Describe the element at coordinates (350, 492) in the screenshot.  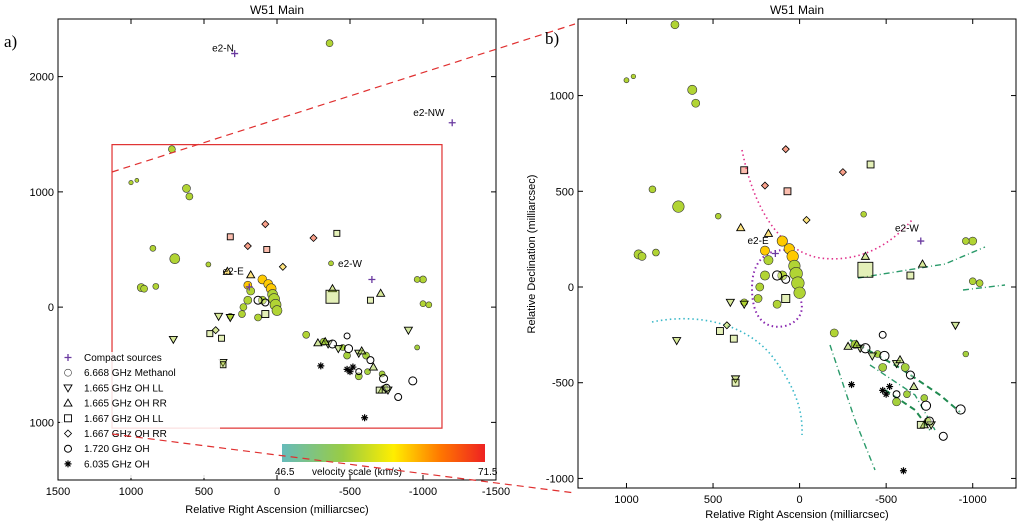
I see `a-xtick-label: -500` at that location.